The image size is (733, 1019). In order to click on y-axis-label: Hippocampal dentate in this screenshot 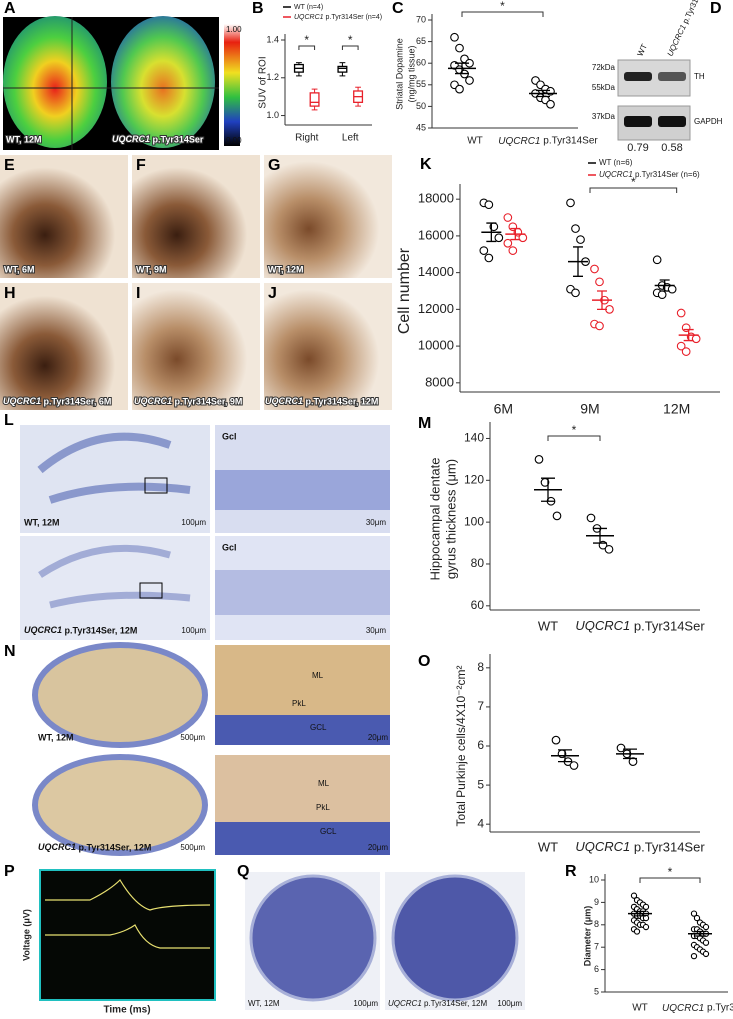, I will do `click(434, 519)`.